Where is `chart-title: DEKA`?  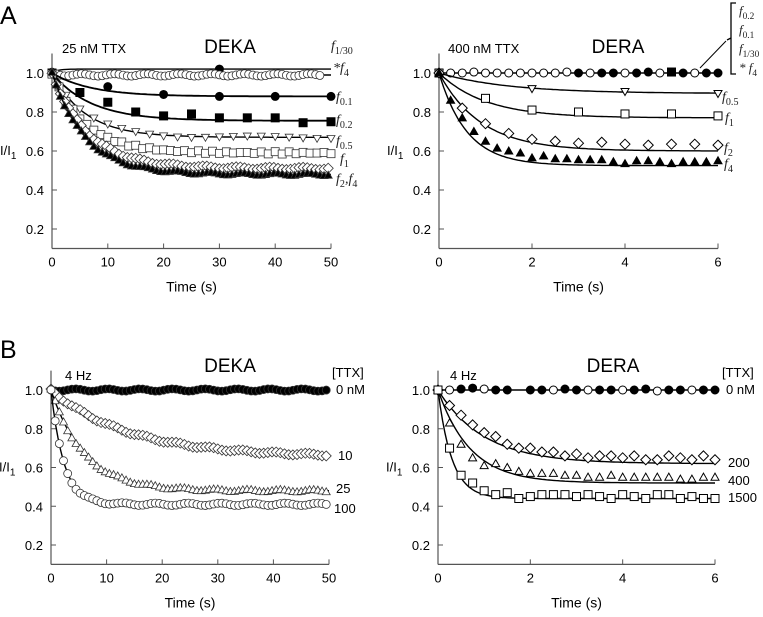 chart-title: DEKA is located at coordinates (230, 47).